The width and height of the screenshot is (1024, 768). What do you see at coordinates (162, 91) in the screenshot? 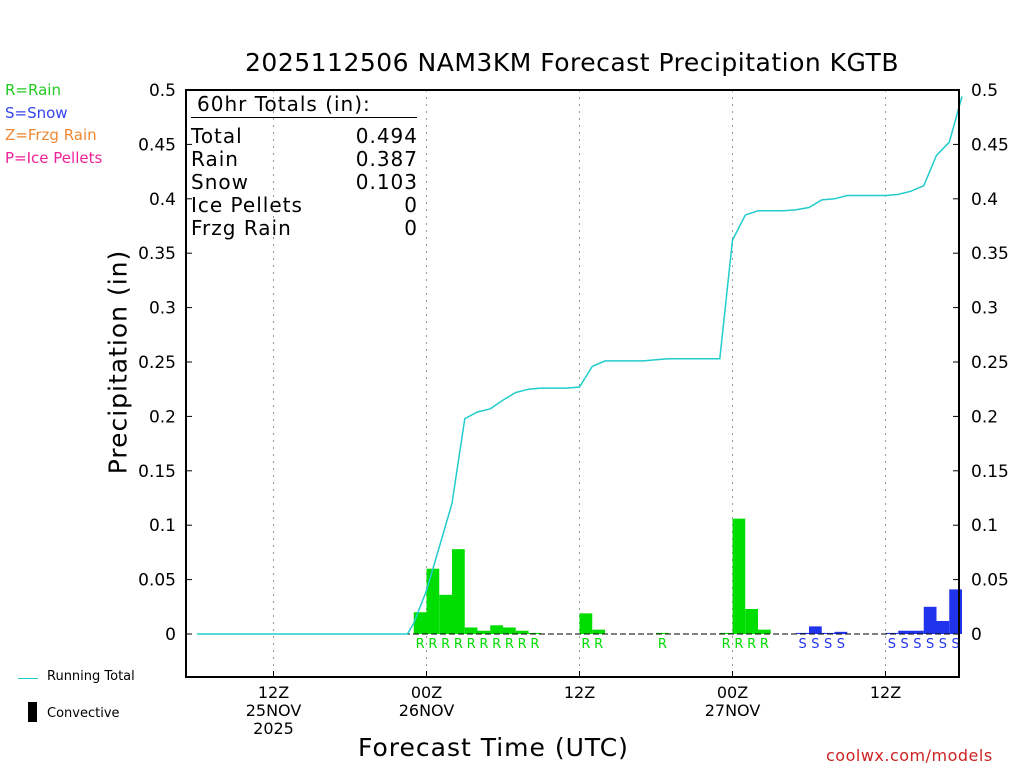
I see `y-tick-label-left: 0.5` at bounding box center [162, 91].